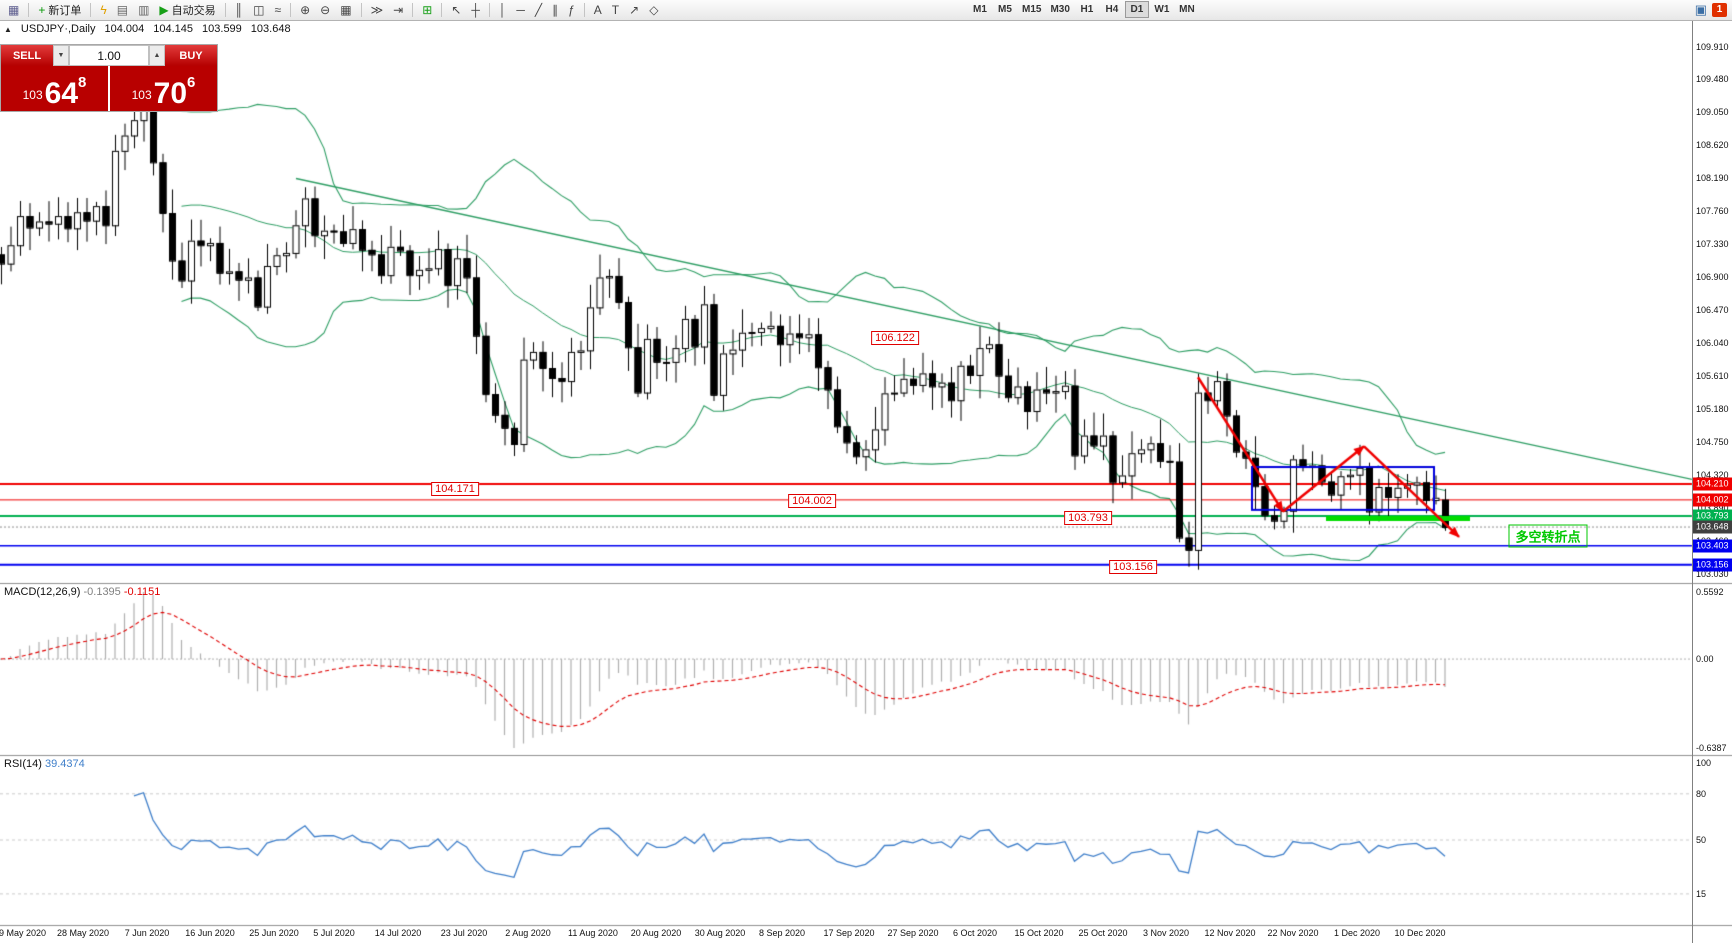  I want to click on fibonacci-icon: ƒ, so click(571, 10).